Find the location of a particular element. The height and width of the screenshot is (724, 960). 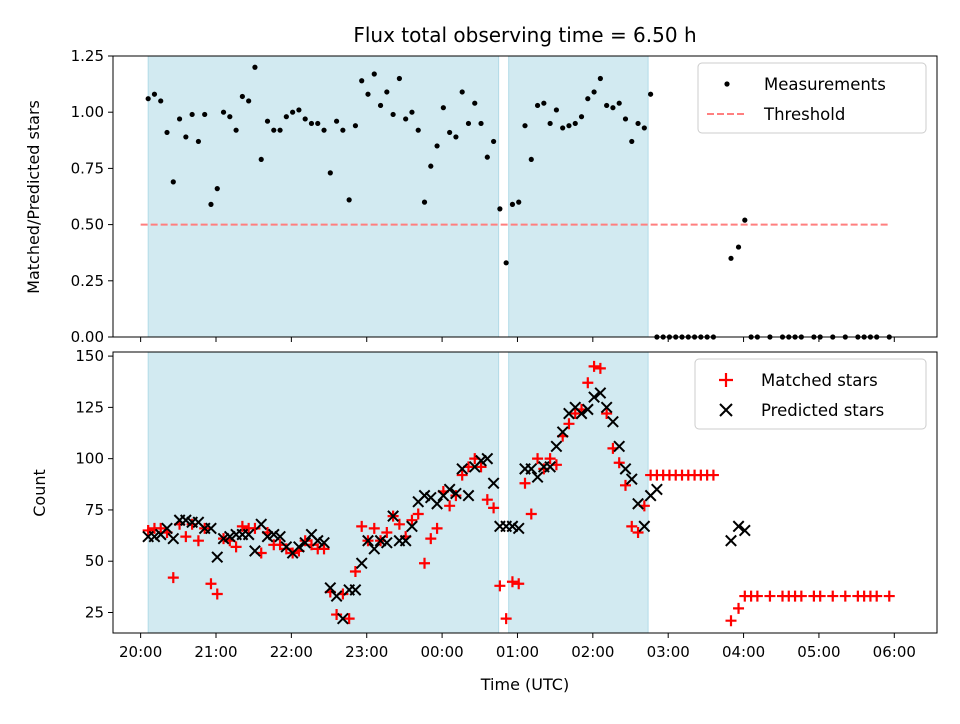

x-tick-label: 04:00 is located at coordinates (743, 652).